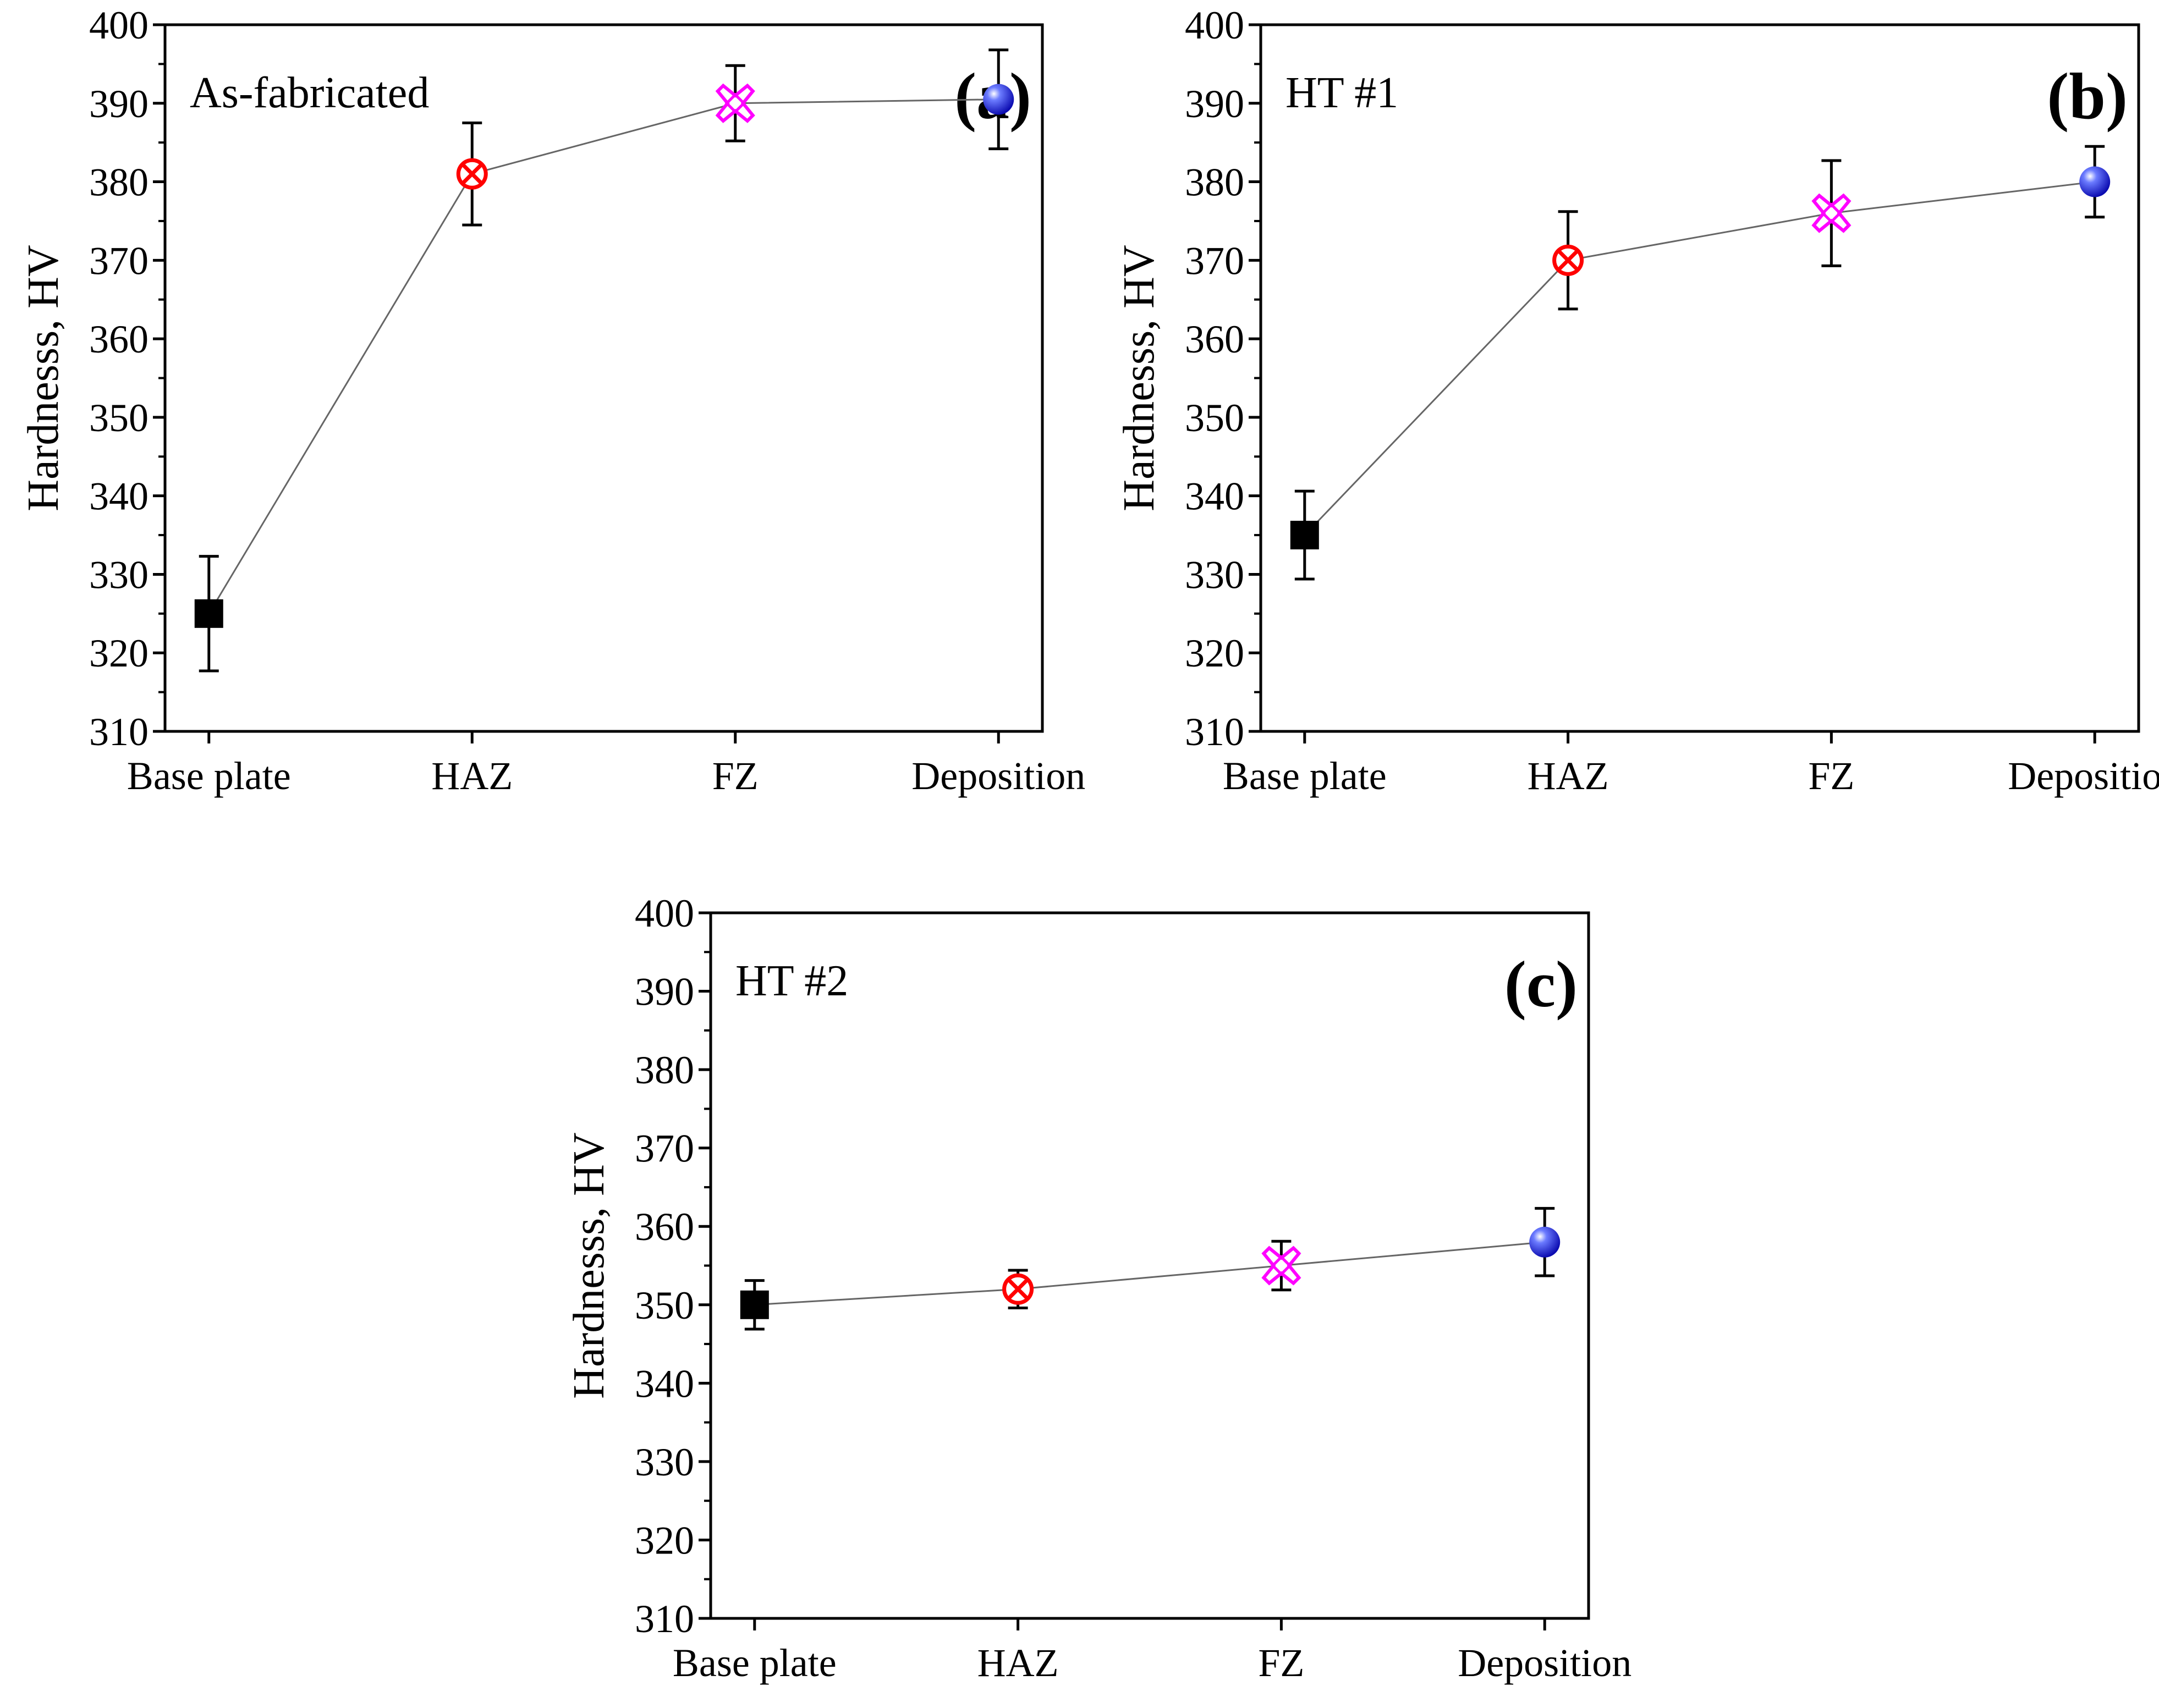  I want to click on panel-letter: (c), so click(1541, 984).